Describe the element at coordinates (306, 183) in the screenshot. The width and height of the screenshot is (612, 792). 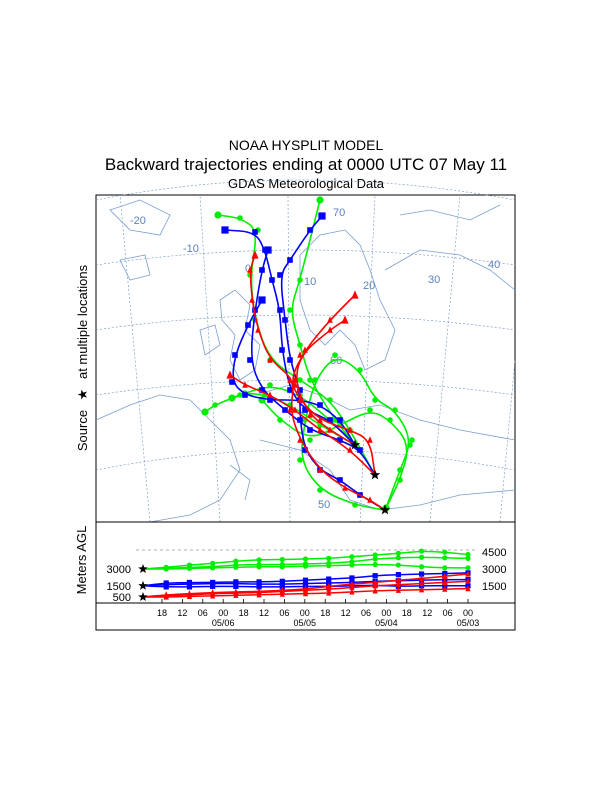
I see `data-source-label: GDAS Meteorological Data` at that location.